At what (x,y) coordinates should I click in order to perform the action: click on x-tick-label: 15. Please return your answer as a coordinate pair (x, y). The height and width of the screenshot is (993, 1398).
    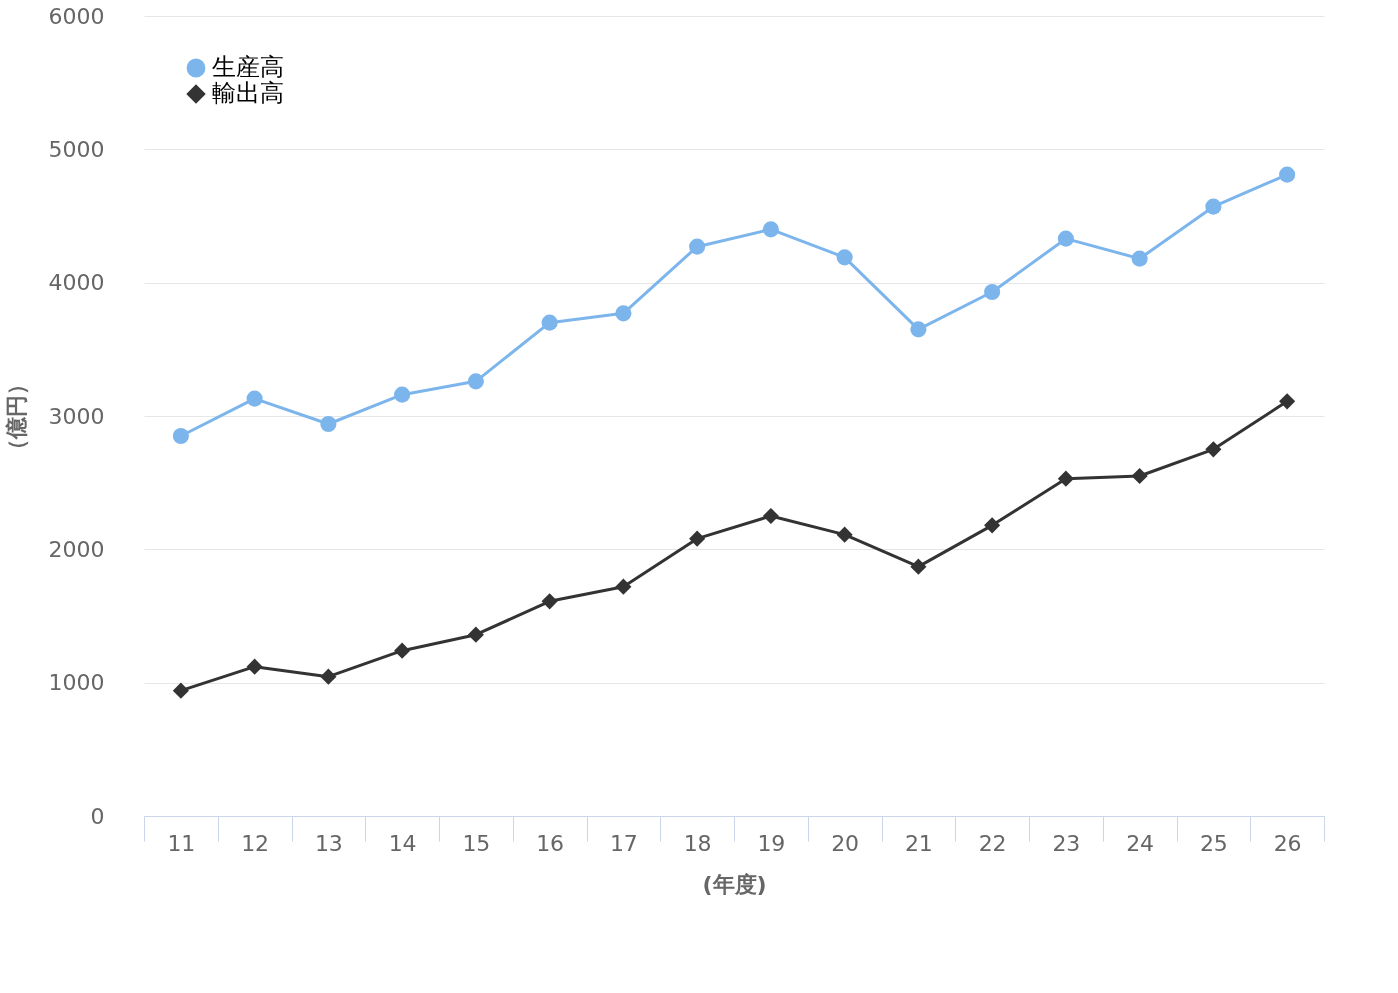
    Looking at the image, I should click on (476, 843).